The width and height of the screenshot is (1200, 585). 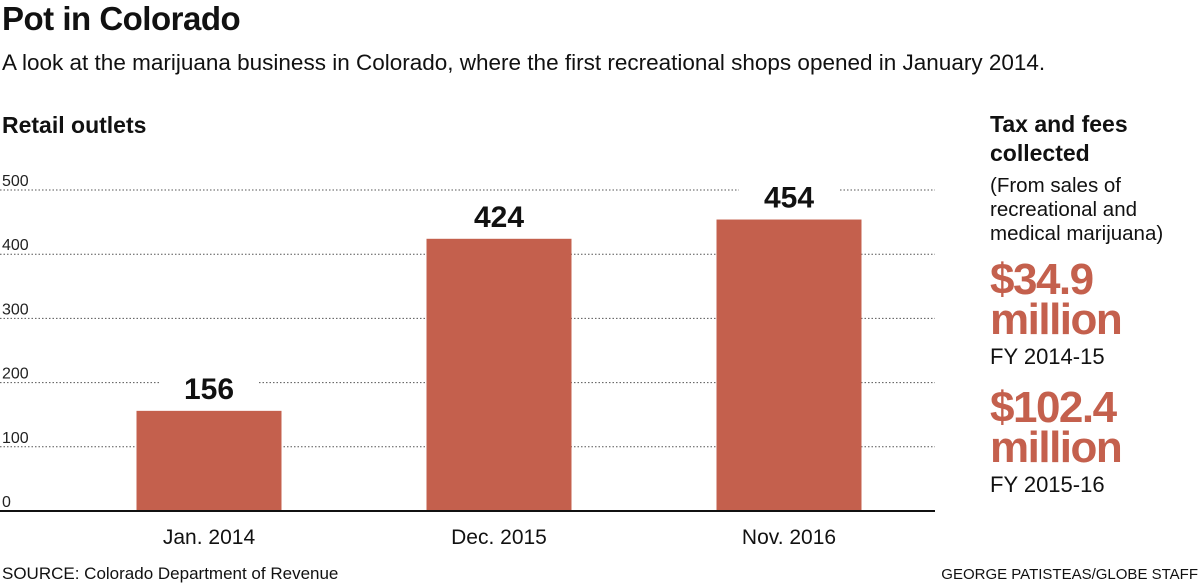 I want to click on tax-stat-2: $102.4 million FY 2015-16, so click(x=1092, y=440).